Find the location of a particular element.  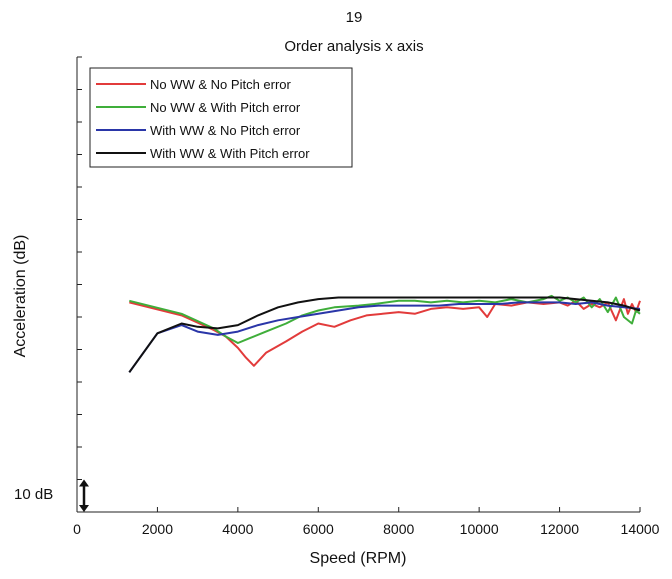

series-lines is located at coordinates (384, 333).